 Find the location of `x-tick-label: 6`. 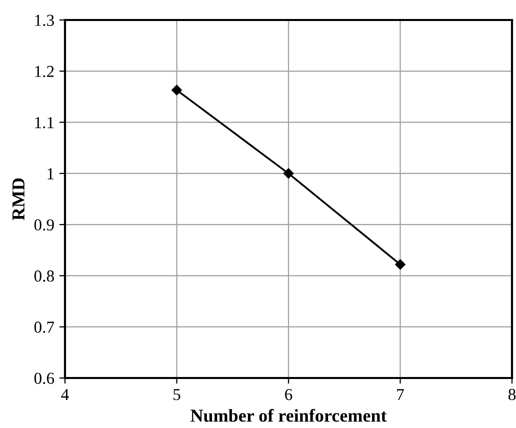

x-tick-label: 6 is located at coordinates (288, 394).